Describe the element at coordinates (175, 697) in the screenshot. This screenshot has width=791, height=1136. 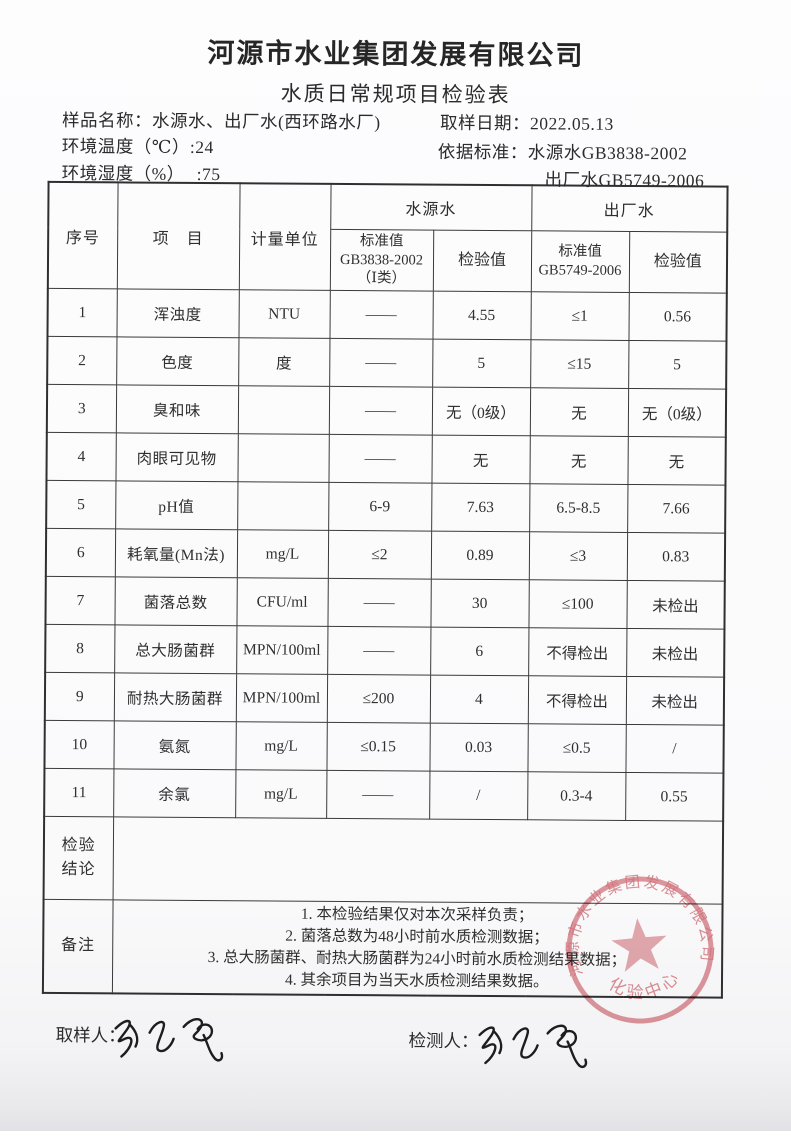
I see `cell-item: 耐热大肠菌群` at that location.